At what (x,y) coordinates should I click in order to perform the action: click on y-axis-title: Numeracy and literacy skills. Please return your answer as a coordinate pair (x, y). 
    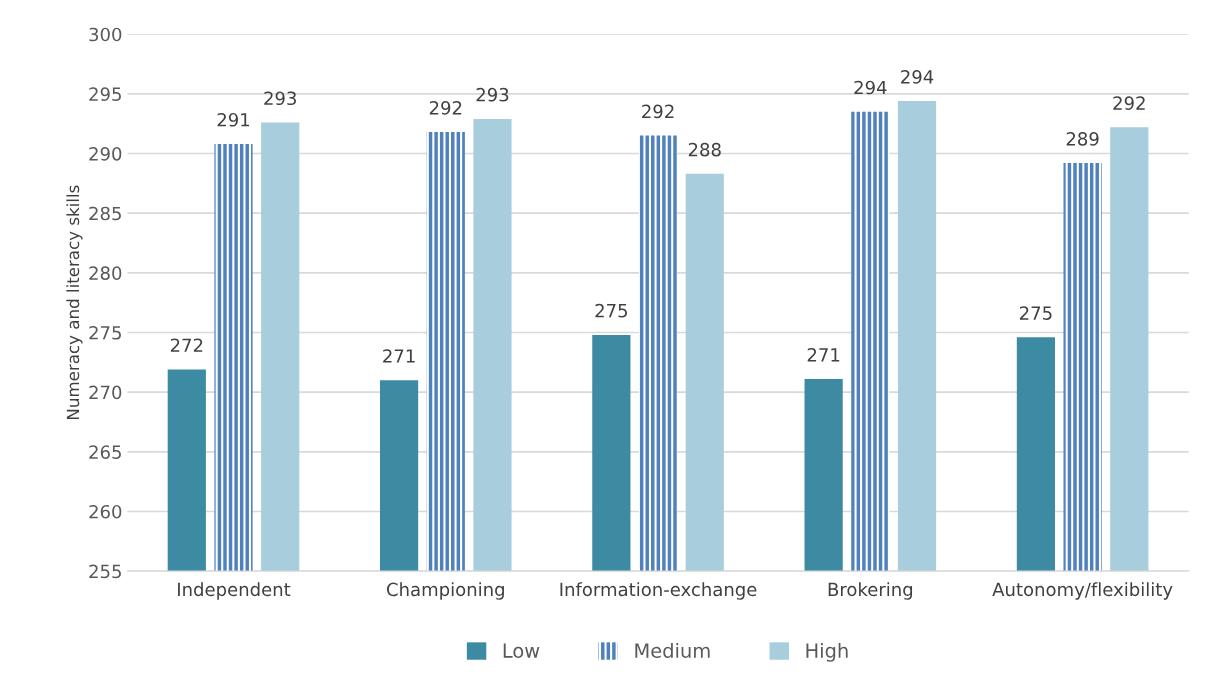
    Looking at the image, I should click on (74, 302).